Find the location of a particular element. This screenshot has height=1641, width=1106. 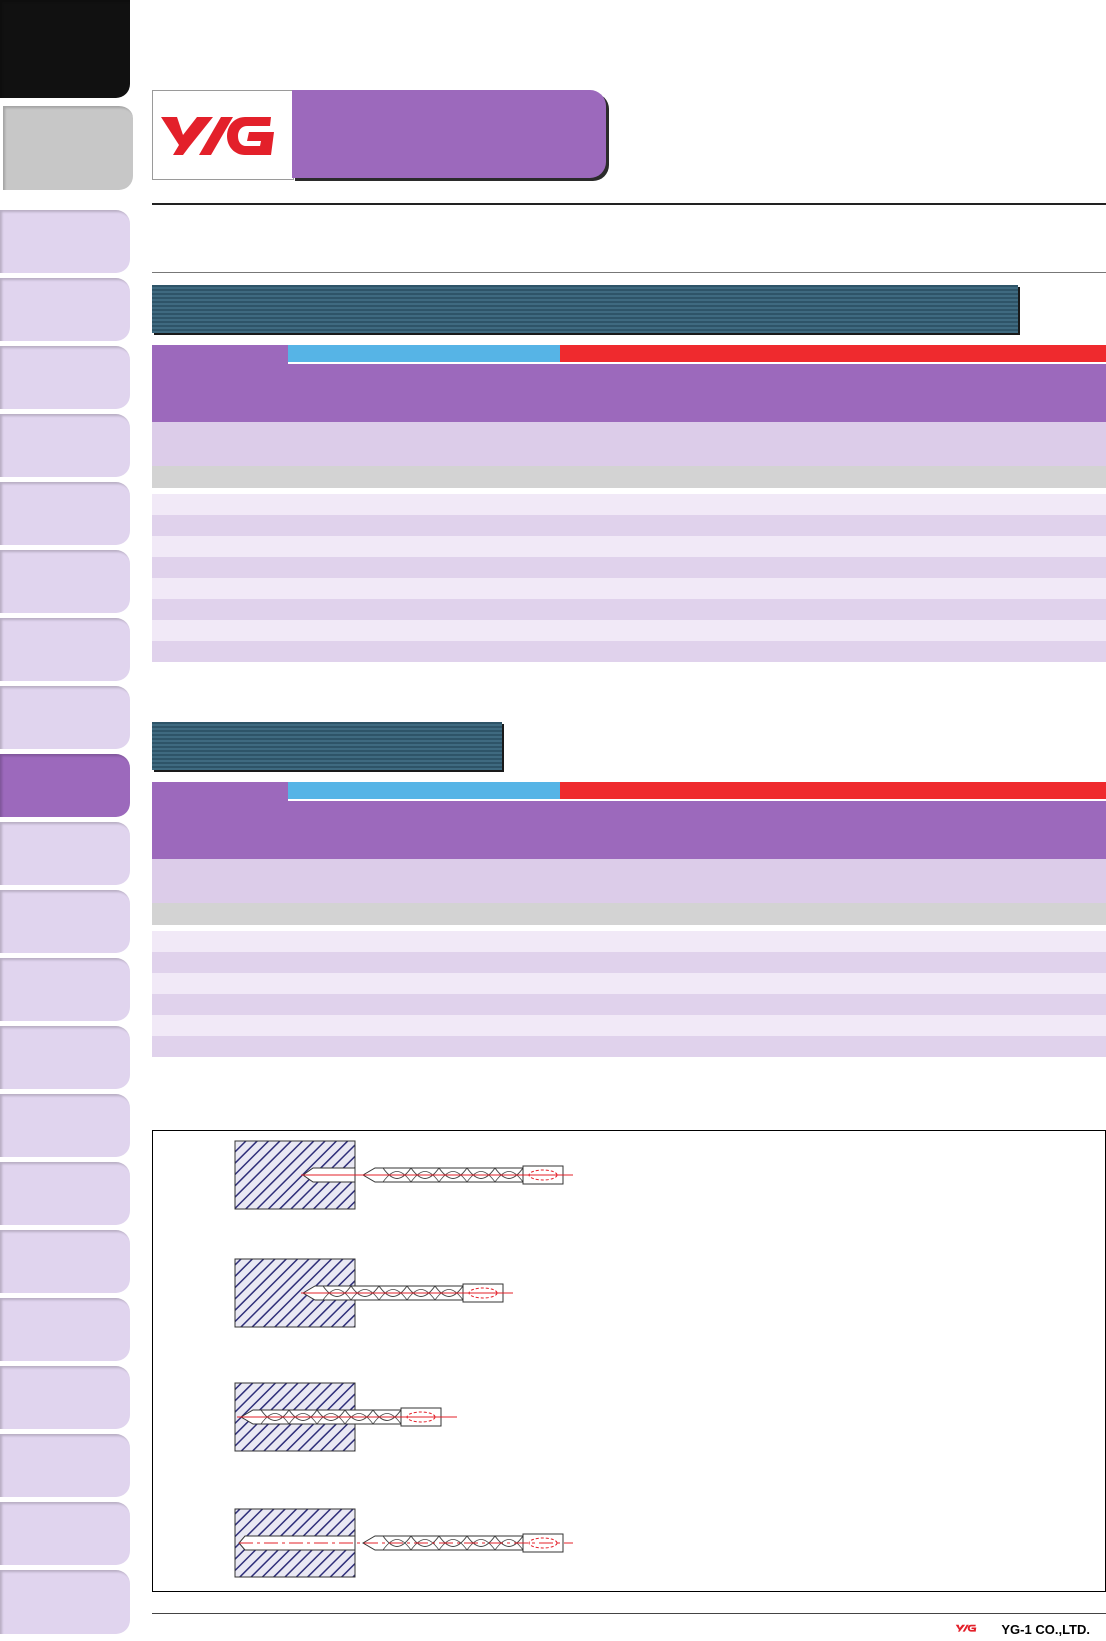

yg-logo-icon is located at coordinates (217, 136).